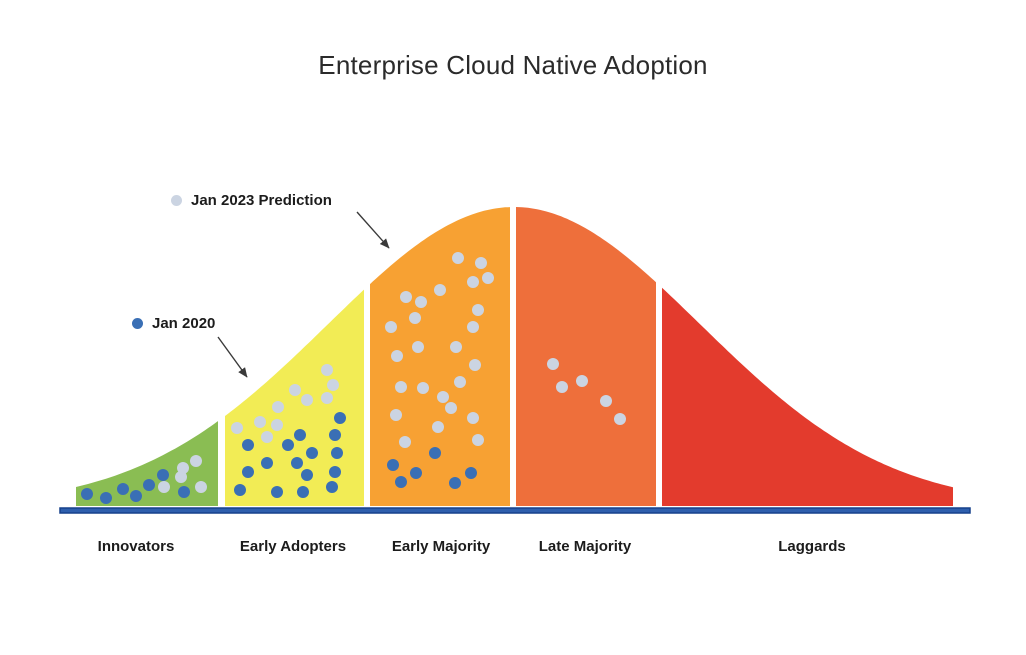 This screenshot has width=1026, height=655. I want to click on segment-label-innovators: Innovators, so click(136, 546).